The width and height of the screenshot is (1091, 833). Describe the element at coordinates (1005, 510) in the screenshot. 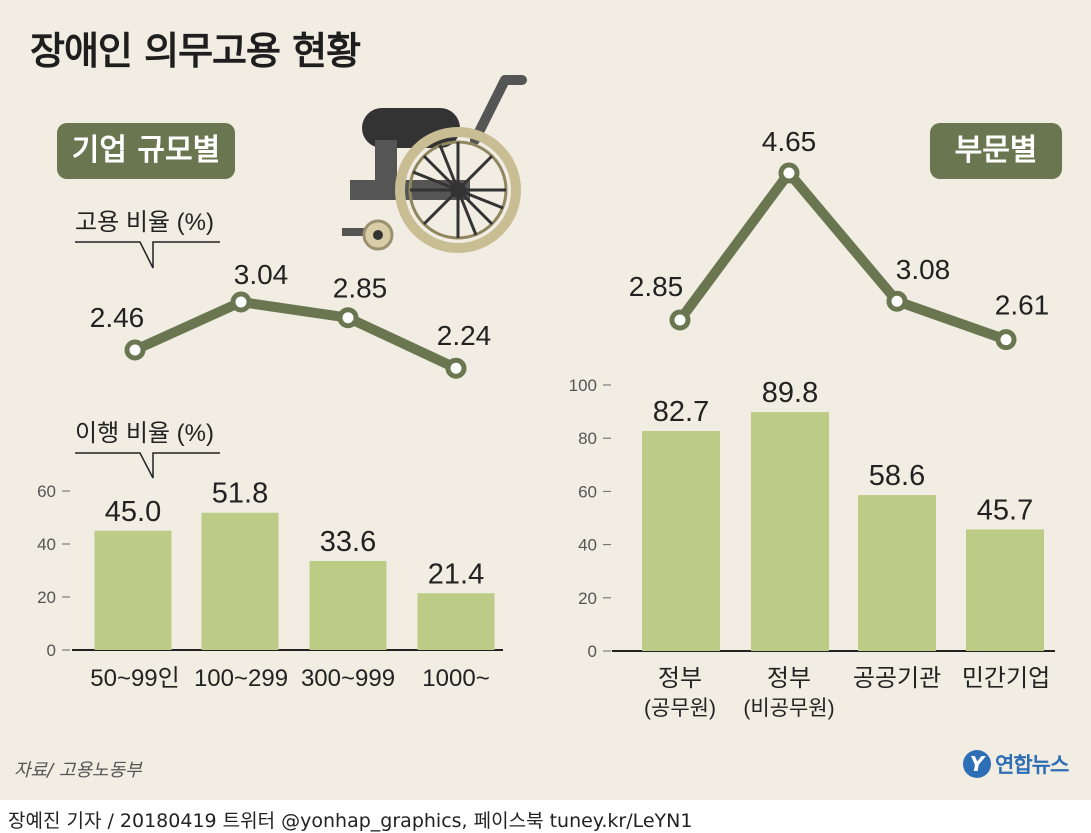

I see `sector-compliance-data-label: 45.7` at that location.